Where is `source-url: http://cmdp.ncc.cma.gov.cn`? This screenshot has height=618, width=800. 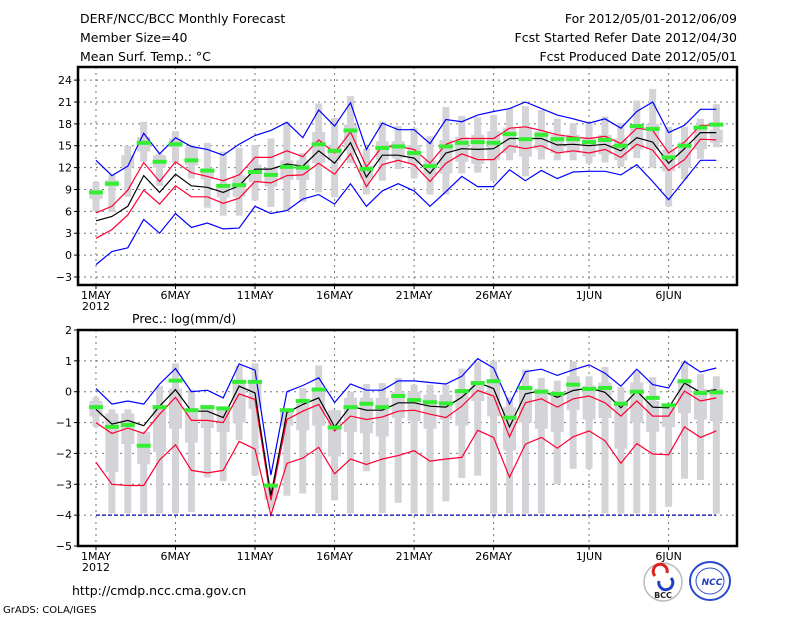
source-url: http://cmdp.ncc.cma.gov.cn is located at coordinates (159, 590).